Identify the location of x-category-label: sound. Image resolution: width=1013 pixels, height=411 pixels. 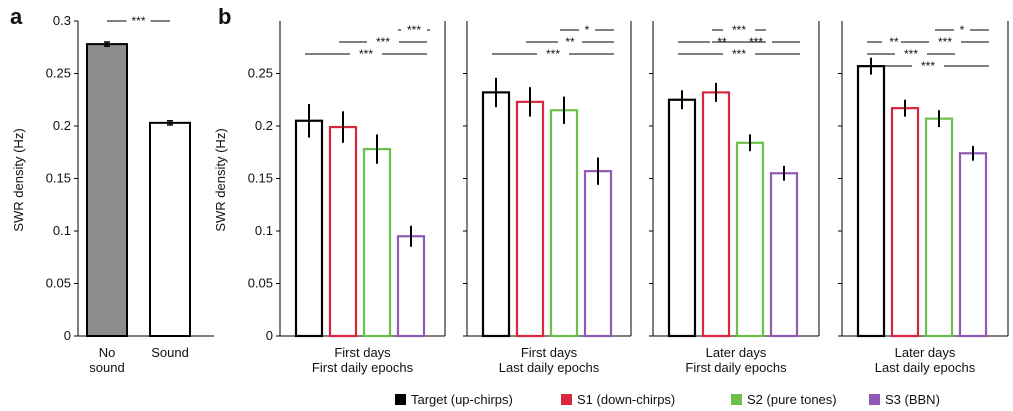
(106, 367).